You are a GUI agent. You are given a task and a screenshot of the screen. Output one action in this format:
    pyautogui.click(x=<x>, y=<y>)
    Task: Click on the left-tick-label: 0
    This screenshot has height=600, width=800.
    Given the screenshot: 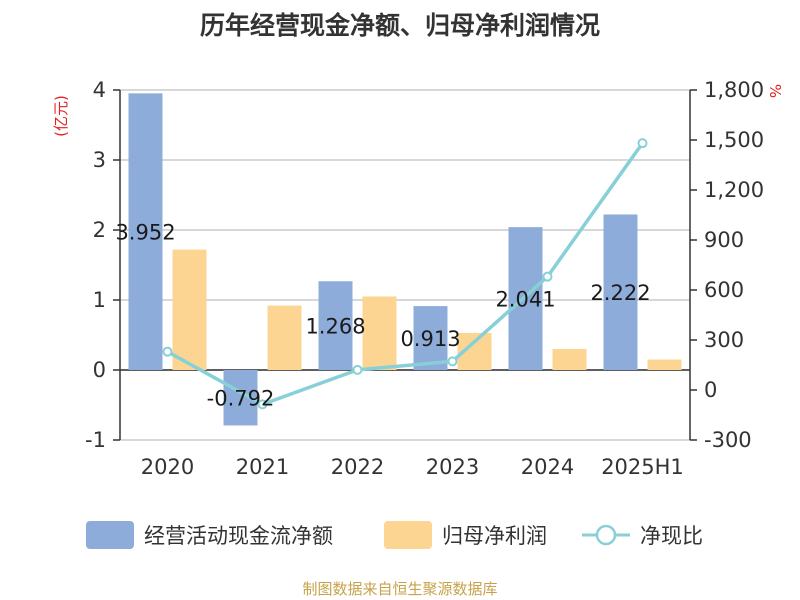 What is the action you would take?
    pyautogui.click(x=99, y=370)
    